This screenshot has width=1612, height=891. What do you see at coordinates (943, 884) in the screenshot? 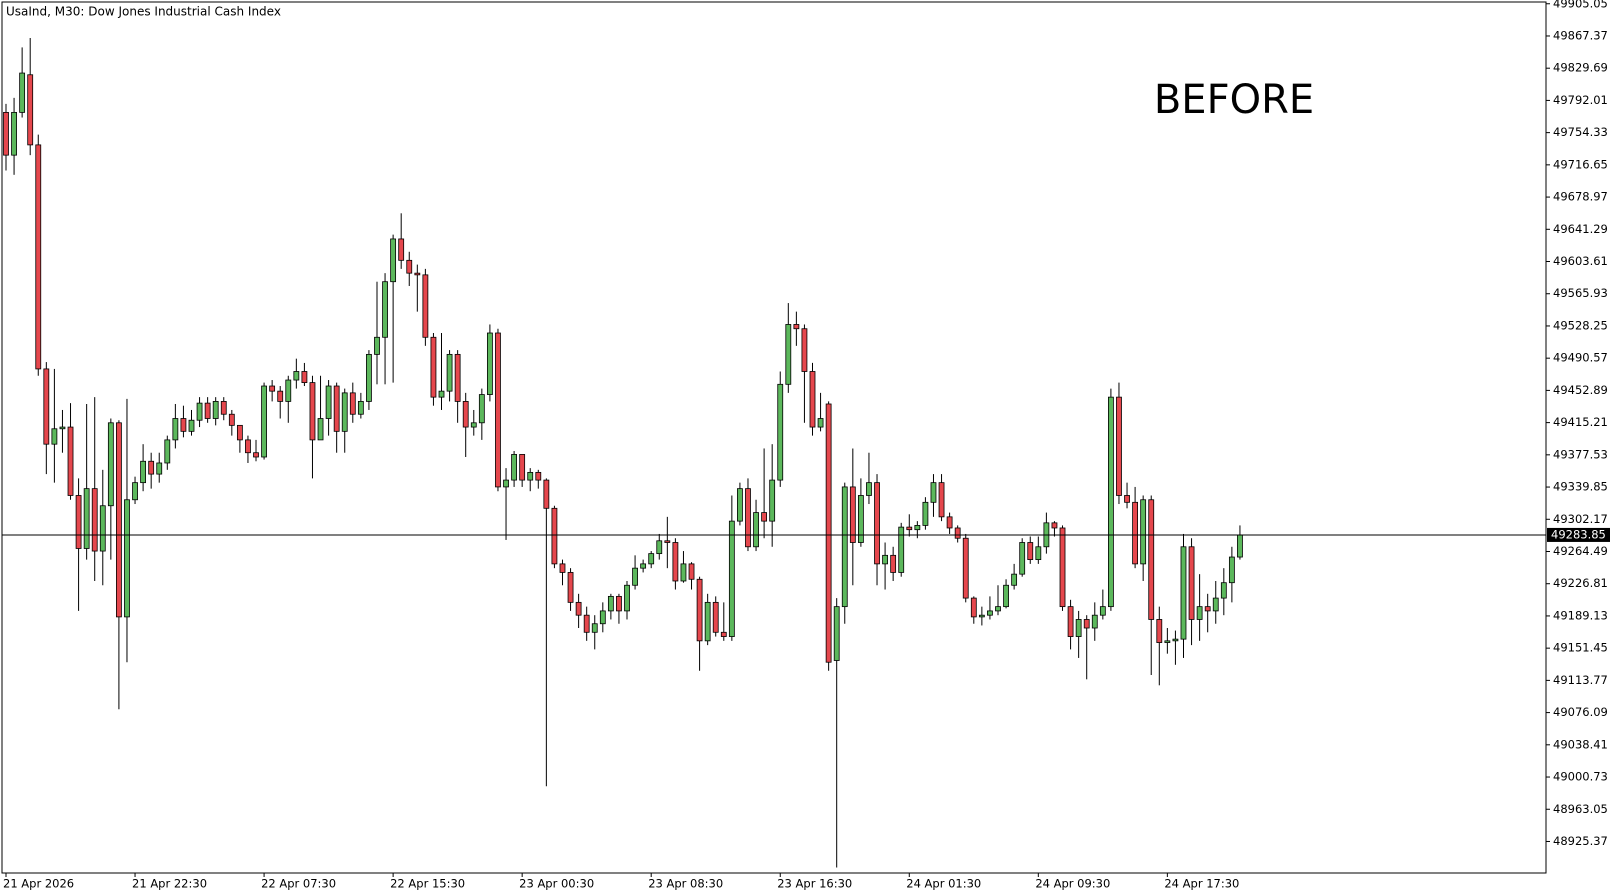
I see `x-tick-label: 24 Apr 01:30` at bounding box center [943, 884].